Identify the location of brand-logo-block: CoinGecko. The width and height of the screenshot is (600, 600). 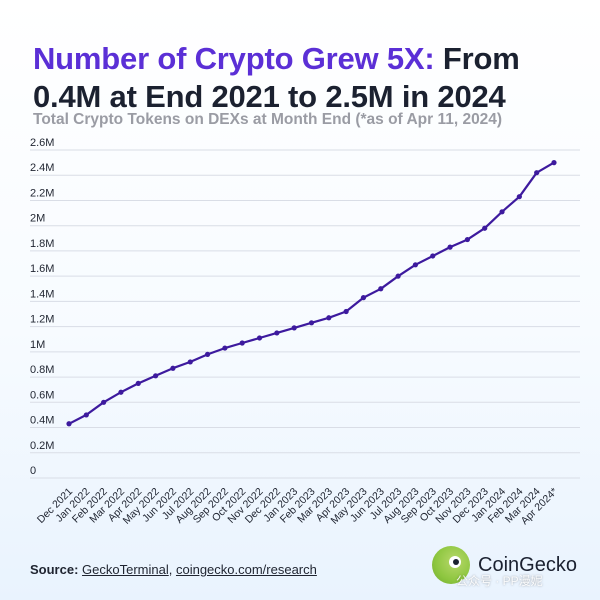
(504, 565).